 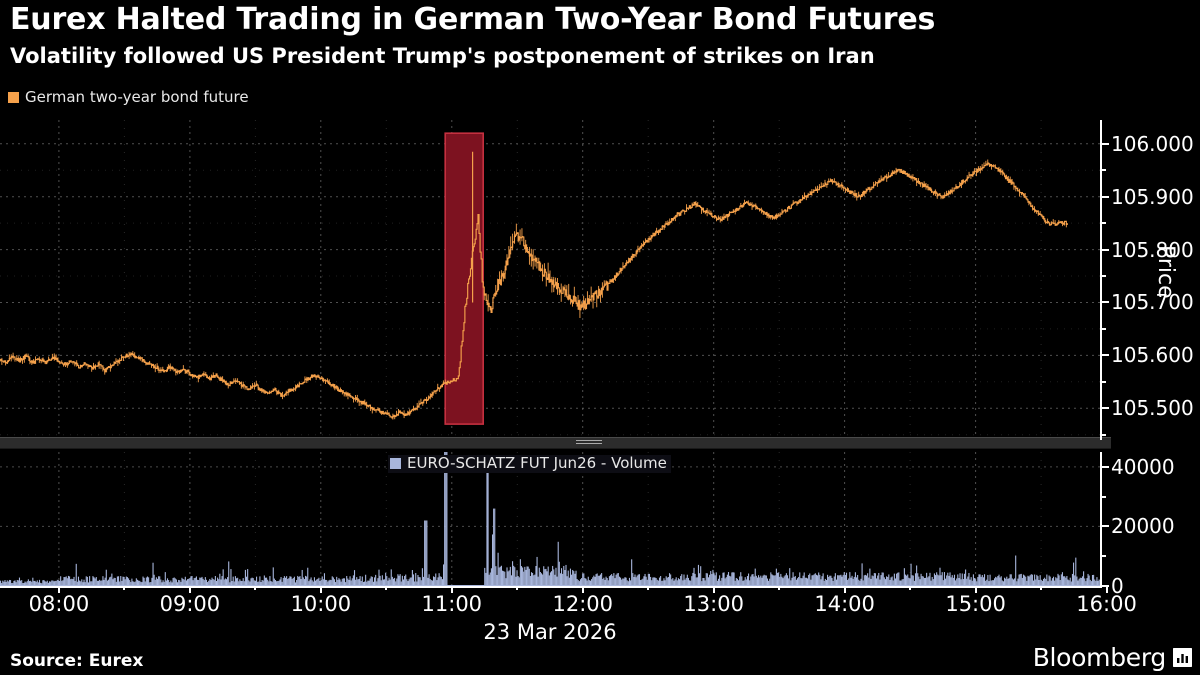 I want to click on volume-y-axis: 40000 20000 0, so click(x=1150, y=525).